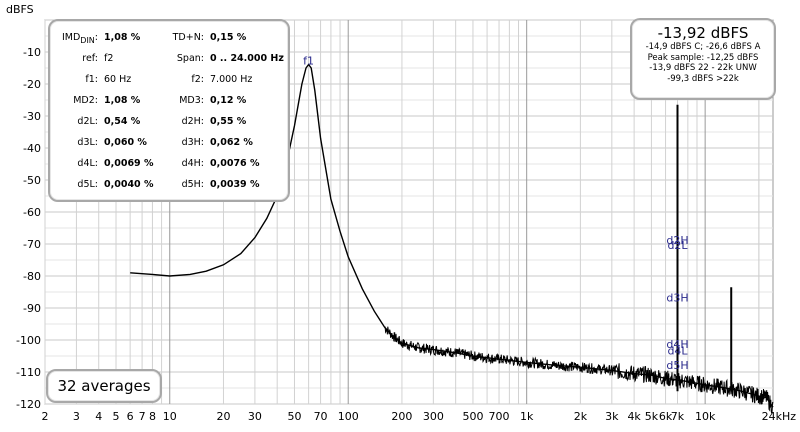 Image resolution: width=800 pixels, height=432 pixels. I want to click on imd-label: d4L:, so click(87, 163).